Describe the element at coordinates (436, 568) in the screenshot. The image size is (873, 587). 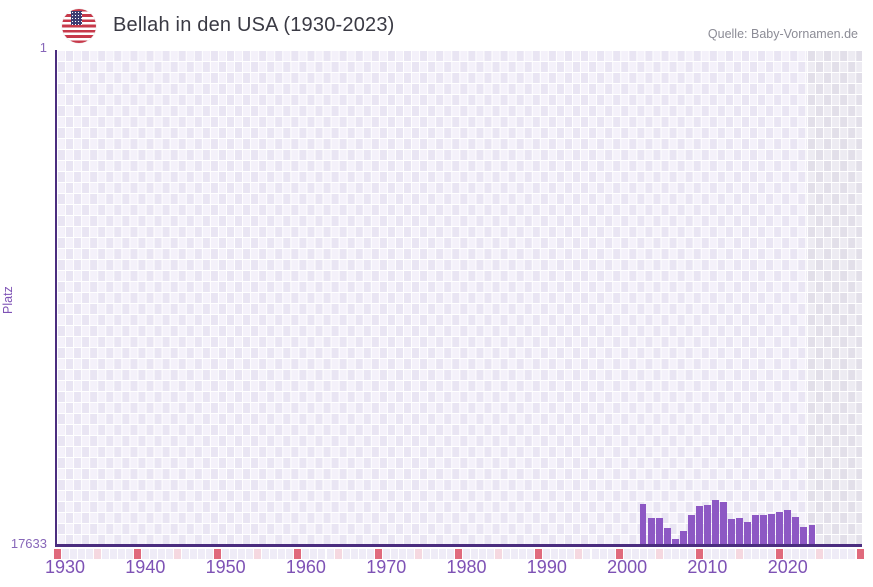
I see `x-tick-labels: 1930 1940 1950 1960 1970 1980 1990 2000 2010 2020` at that location.